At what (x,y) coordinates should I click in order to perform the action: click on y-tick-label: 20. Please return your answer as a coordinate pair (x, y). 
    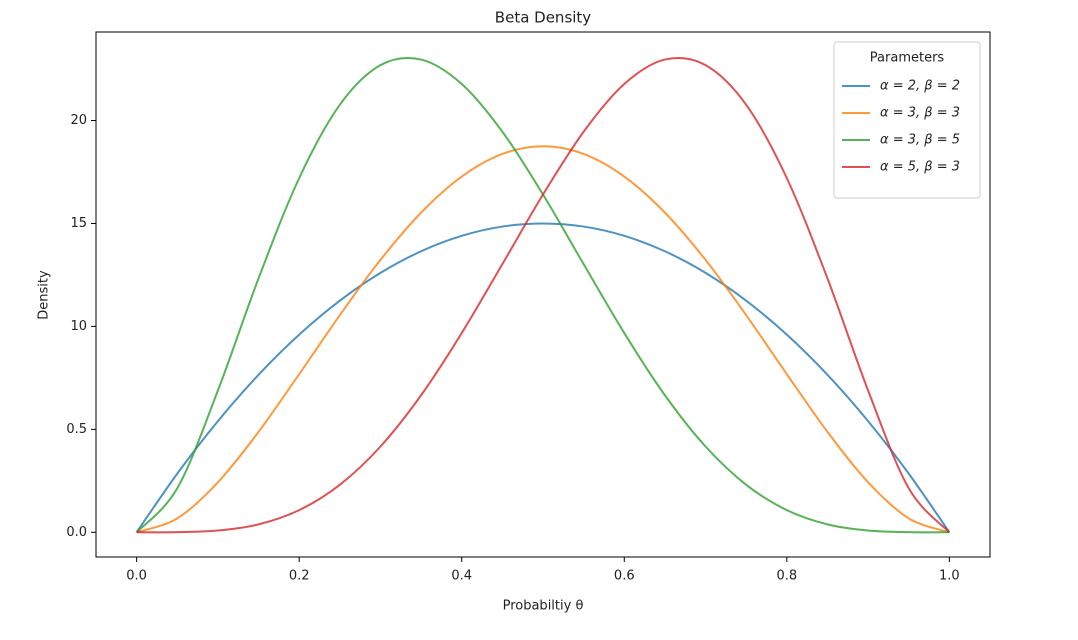
    Looking at the image, I should click on (78, 120).